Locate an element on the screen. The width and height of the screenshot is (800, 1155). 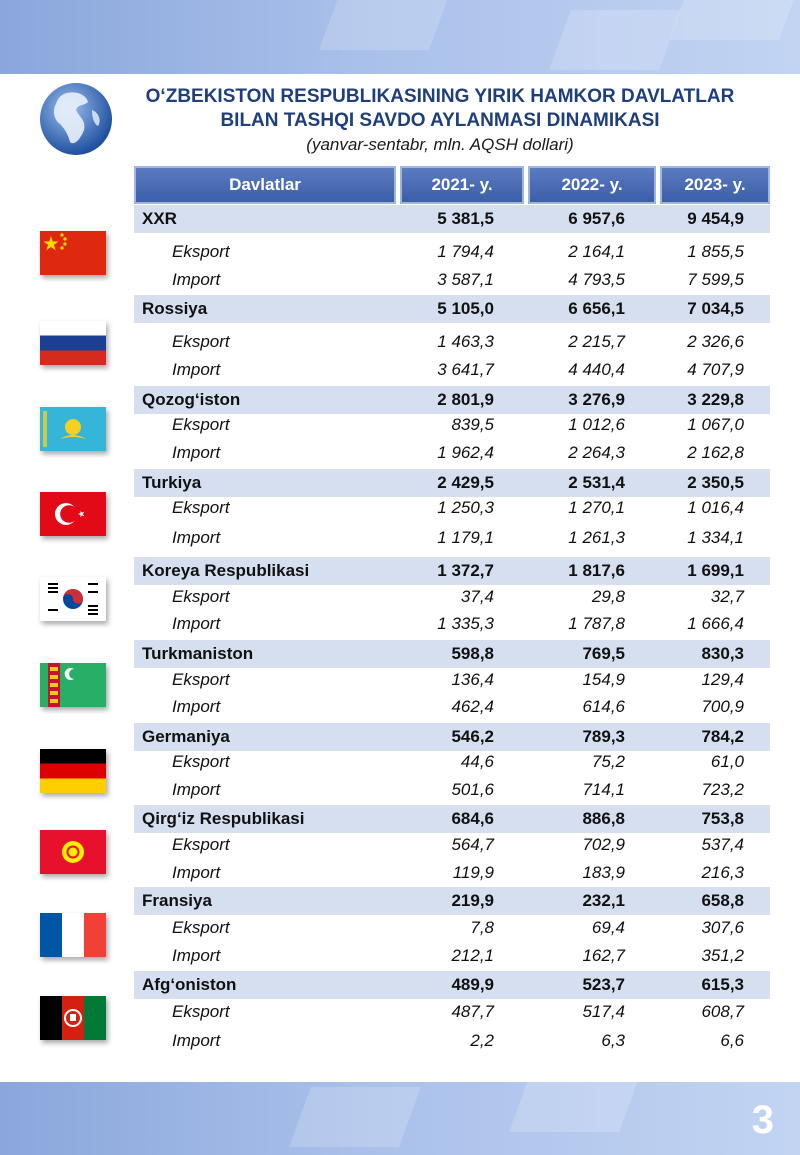
country-row-value-2021: 1 372,7 is located at coordinates (465, 570).